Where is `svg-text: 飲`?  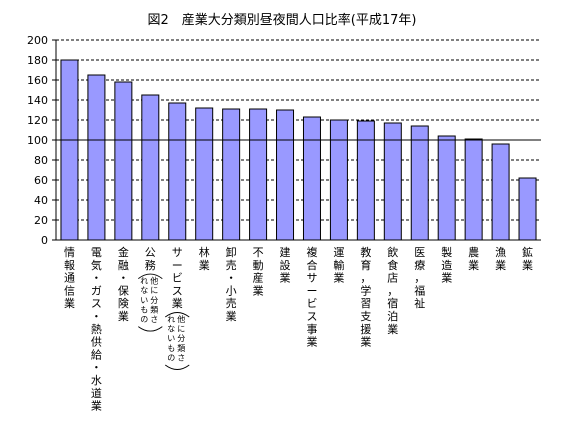
svg-text: 飲 is located at coordinates (392, 252).